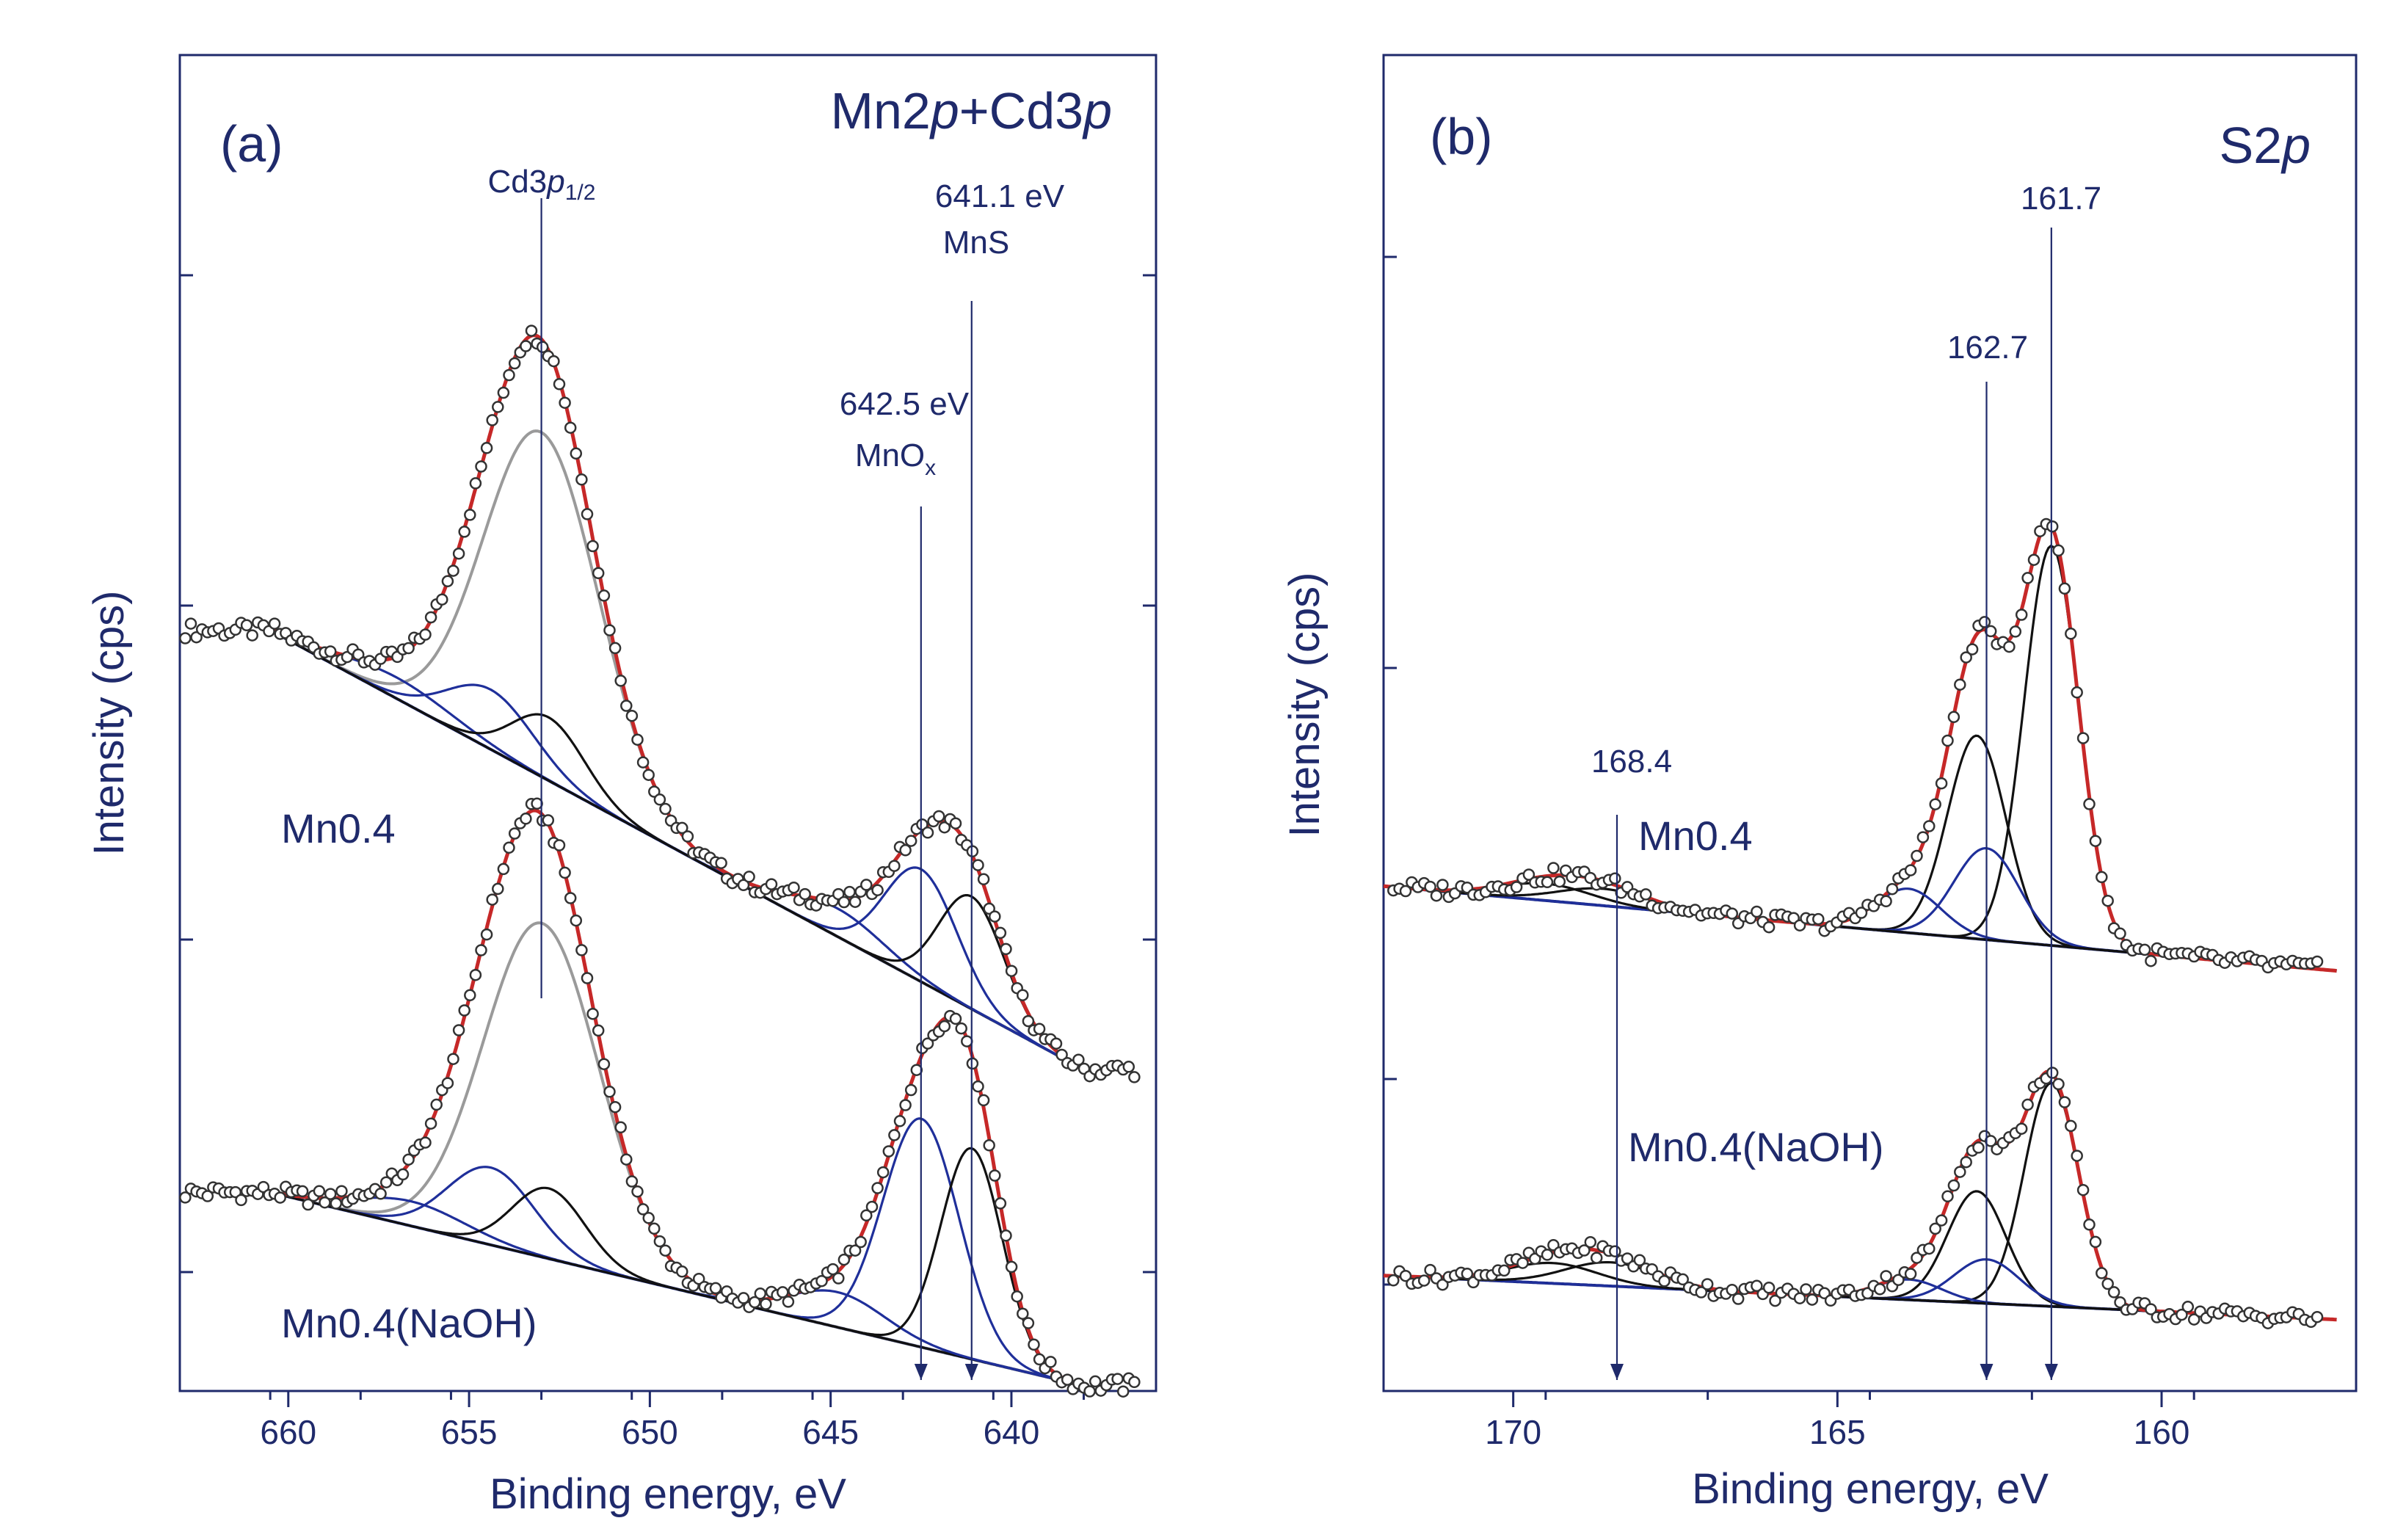 Image resolution: width=2395 pixels, height=1540 pixels. What do you see at coordinates (895, 458) in the screenshot?
I see `annotation-mnox-label: MnOx` at bounding box center [895, 458].